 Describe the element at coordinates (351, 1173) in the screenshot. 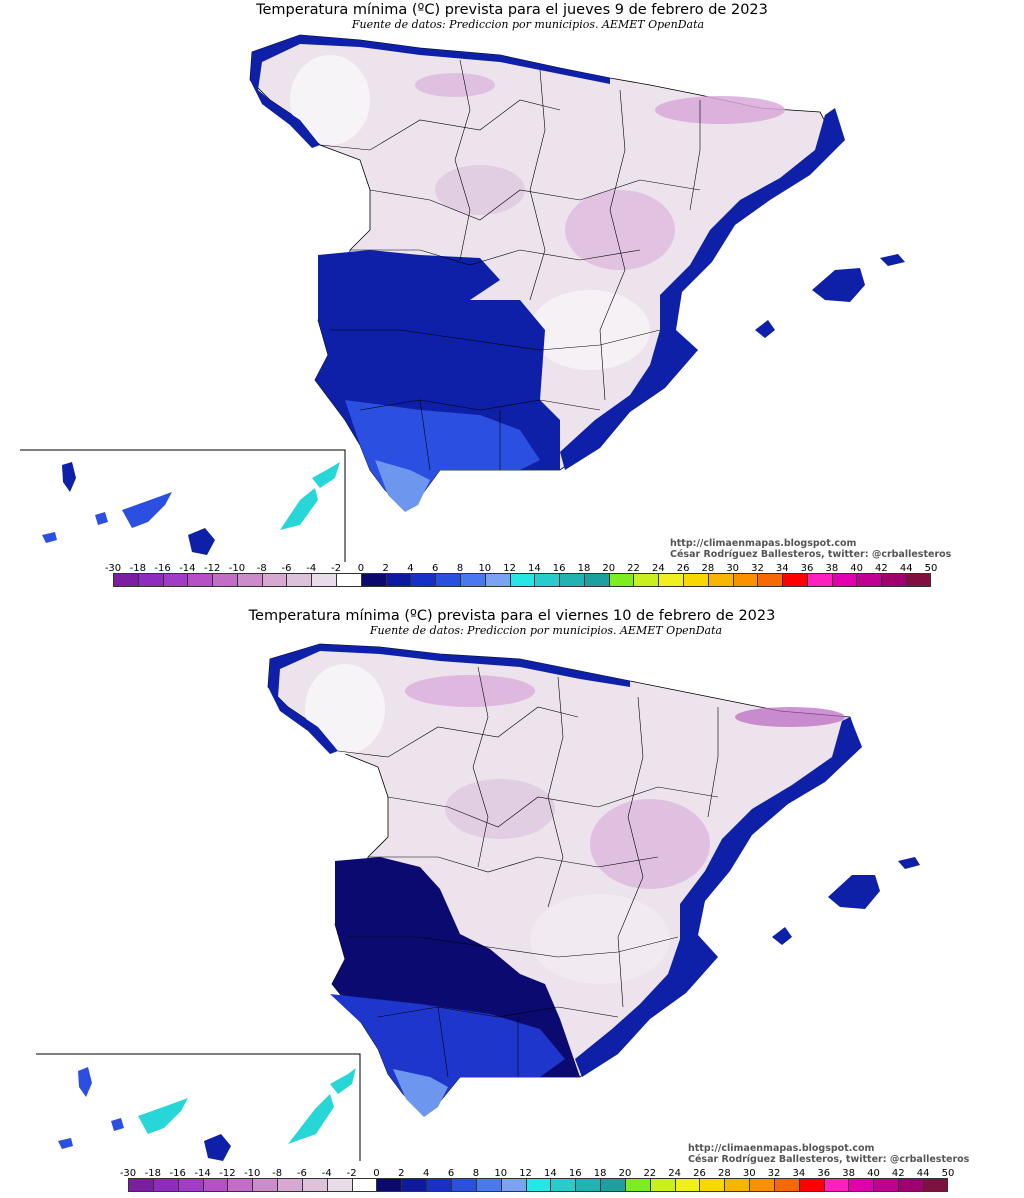

I see `legend-tick-label: -2` at that location.